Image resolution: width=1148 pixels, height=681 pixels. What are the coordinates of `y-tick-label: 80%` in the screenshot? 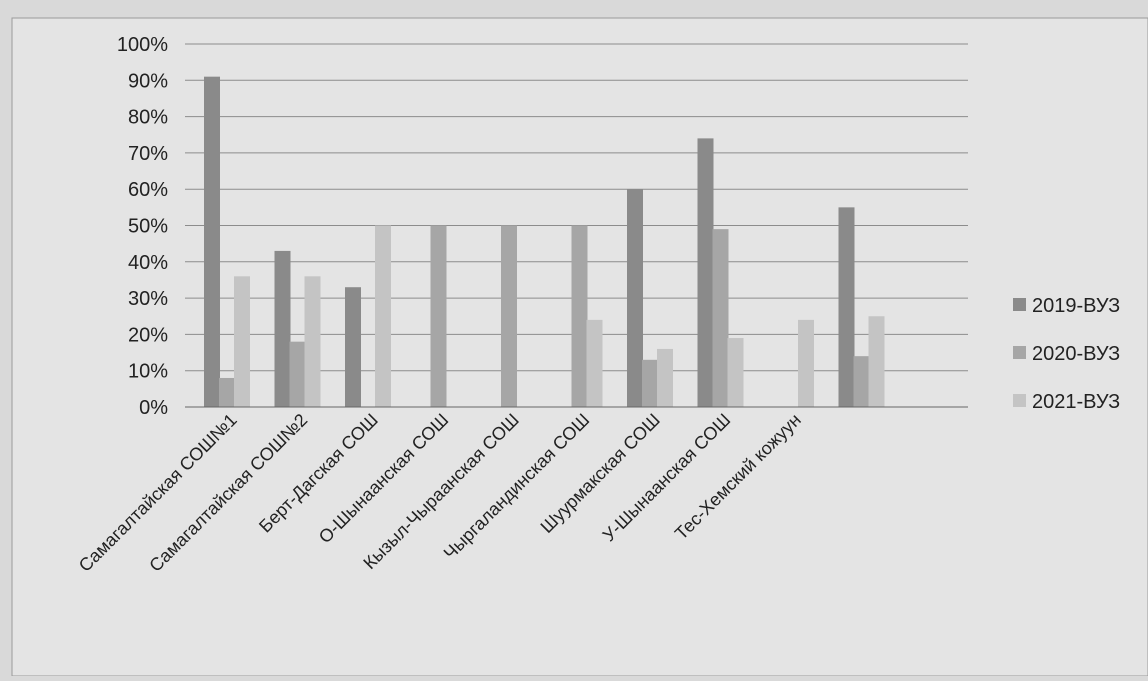 It's located at (148, 118).